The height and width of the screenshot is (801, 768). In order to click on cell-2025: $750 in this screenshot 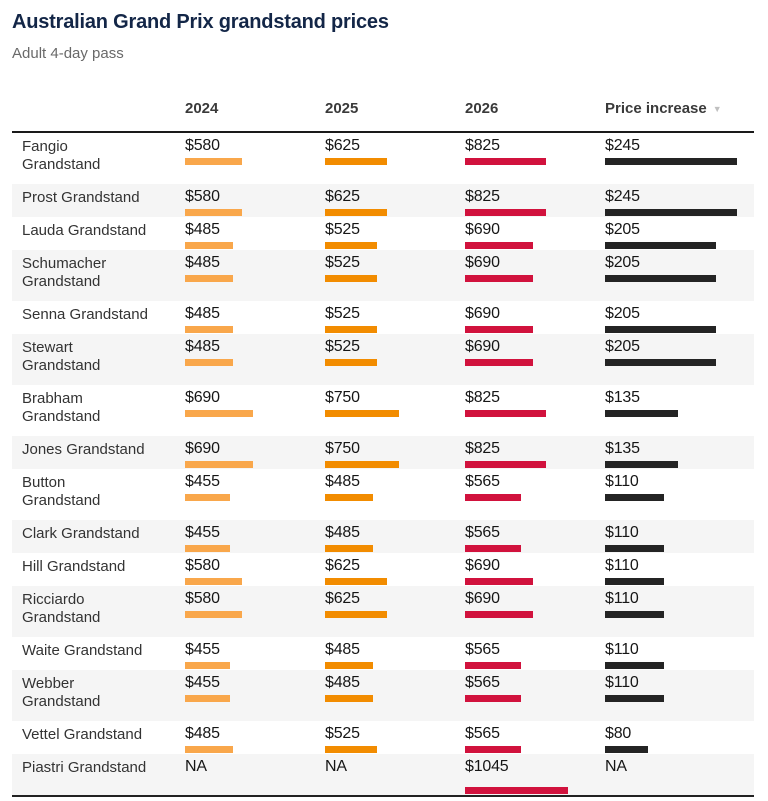, I will do `click(395, 452)`.